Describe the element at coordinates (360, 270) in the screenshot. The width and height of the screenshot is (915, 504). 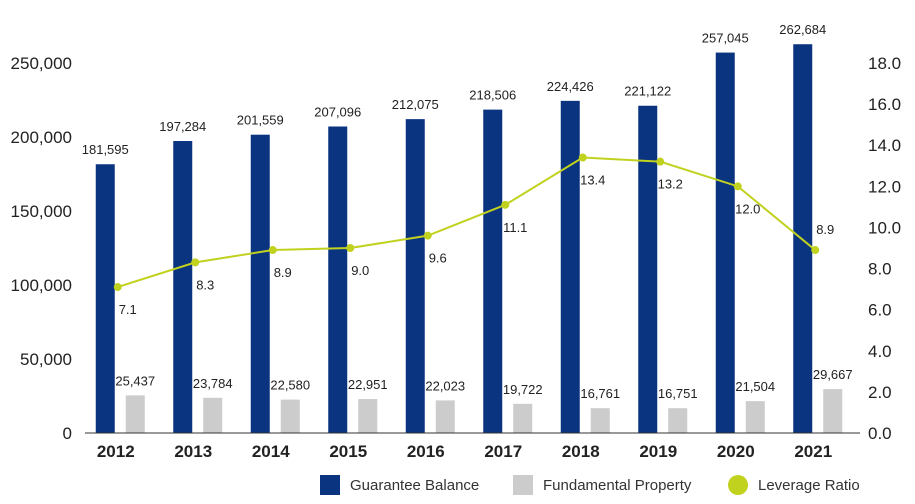
I see `leverage-ratio-label: 9.0` at that location.